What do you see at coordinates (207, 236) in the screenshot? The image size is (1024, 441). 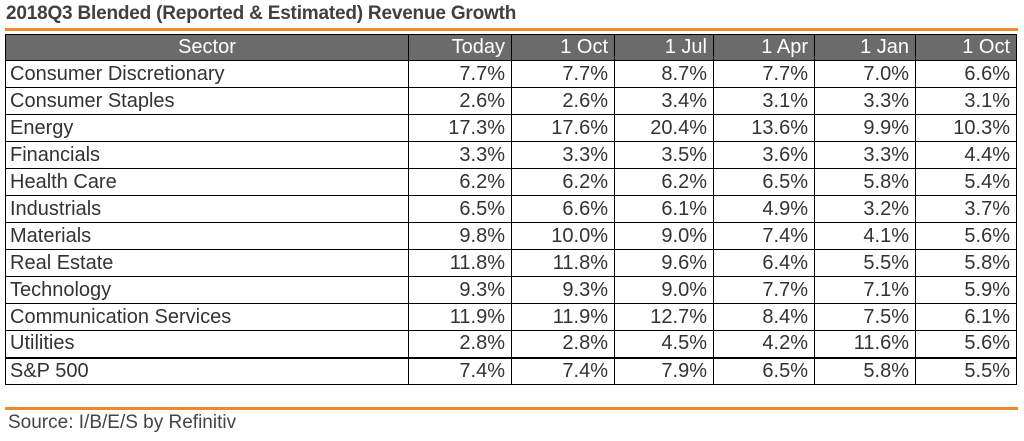 I see `sector-label: Materials` at bounding box center [207, 236].